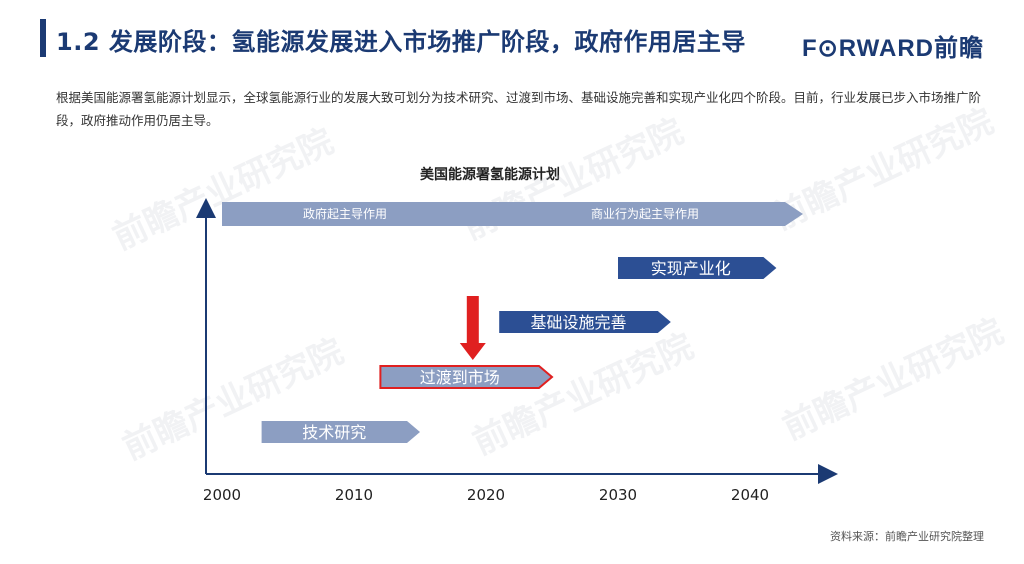 This screenshot has height=564, width=1024. I want to click on watermark-3: 前瞻产业研究院, so click(883, 169).